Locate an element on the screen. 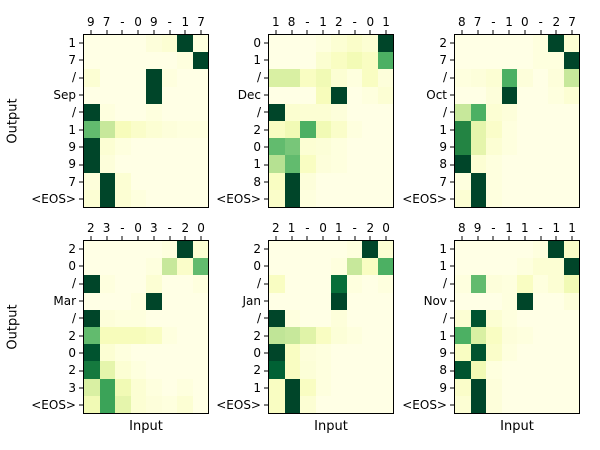  x-axis-label-input-left: Input is located at coordinates (146, 426).